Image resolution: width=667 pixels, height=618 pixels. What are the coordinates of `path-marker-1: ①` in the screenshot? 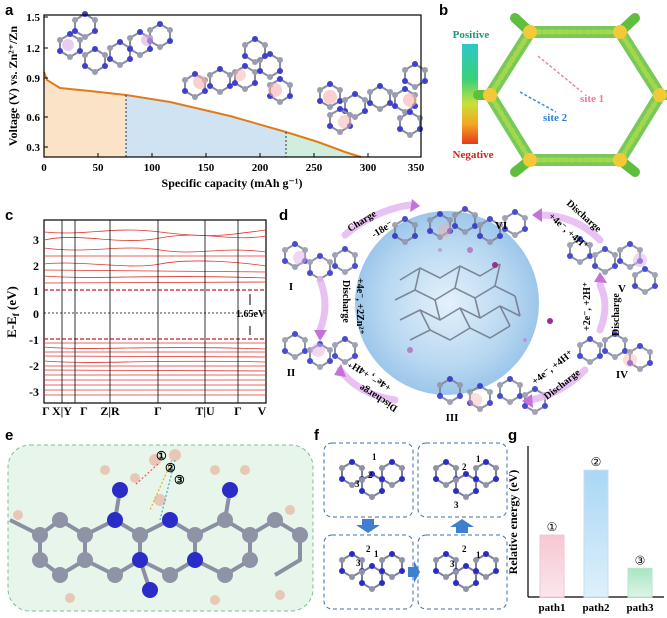 It's located at (161, 456).